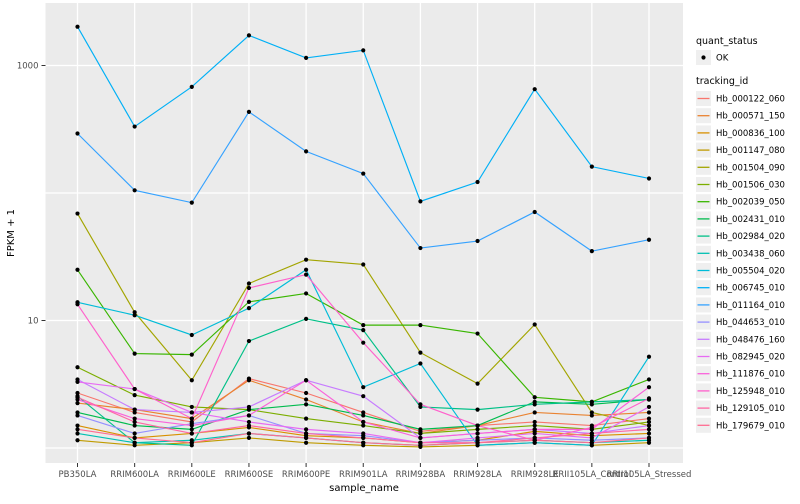 The width and height of the screenshot is (800, 504). Describe the element at coordinates (740, 408) in the screenshot. I see `legend-item: Hb_129105_010` at that location.